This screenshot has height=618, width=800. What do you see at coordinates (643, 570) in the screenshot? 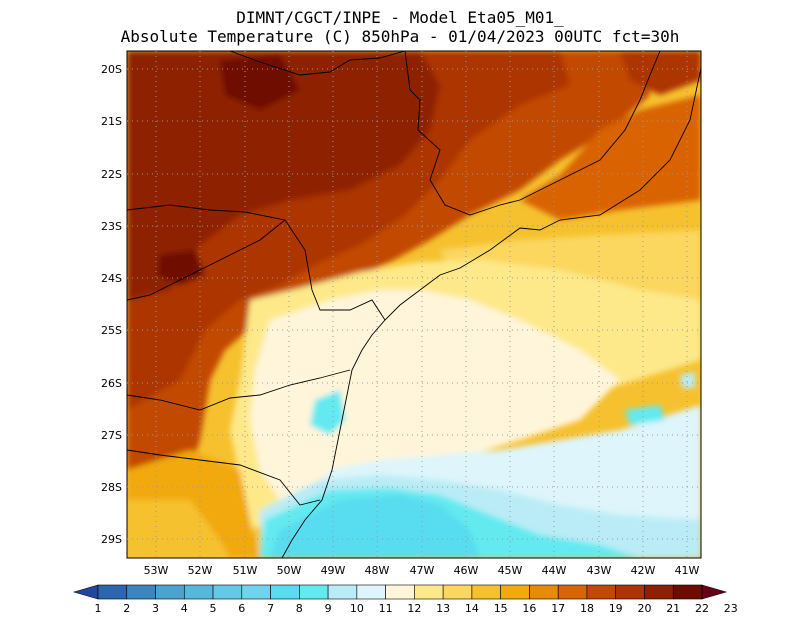
I see `lon-label-42w: 42W` at bounding box center [643, 570].